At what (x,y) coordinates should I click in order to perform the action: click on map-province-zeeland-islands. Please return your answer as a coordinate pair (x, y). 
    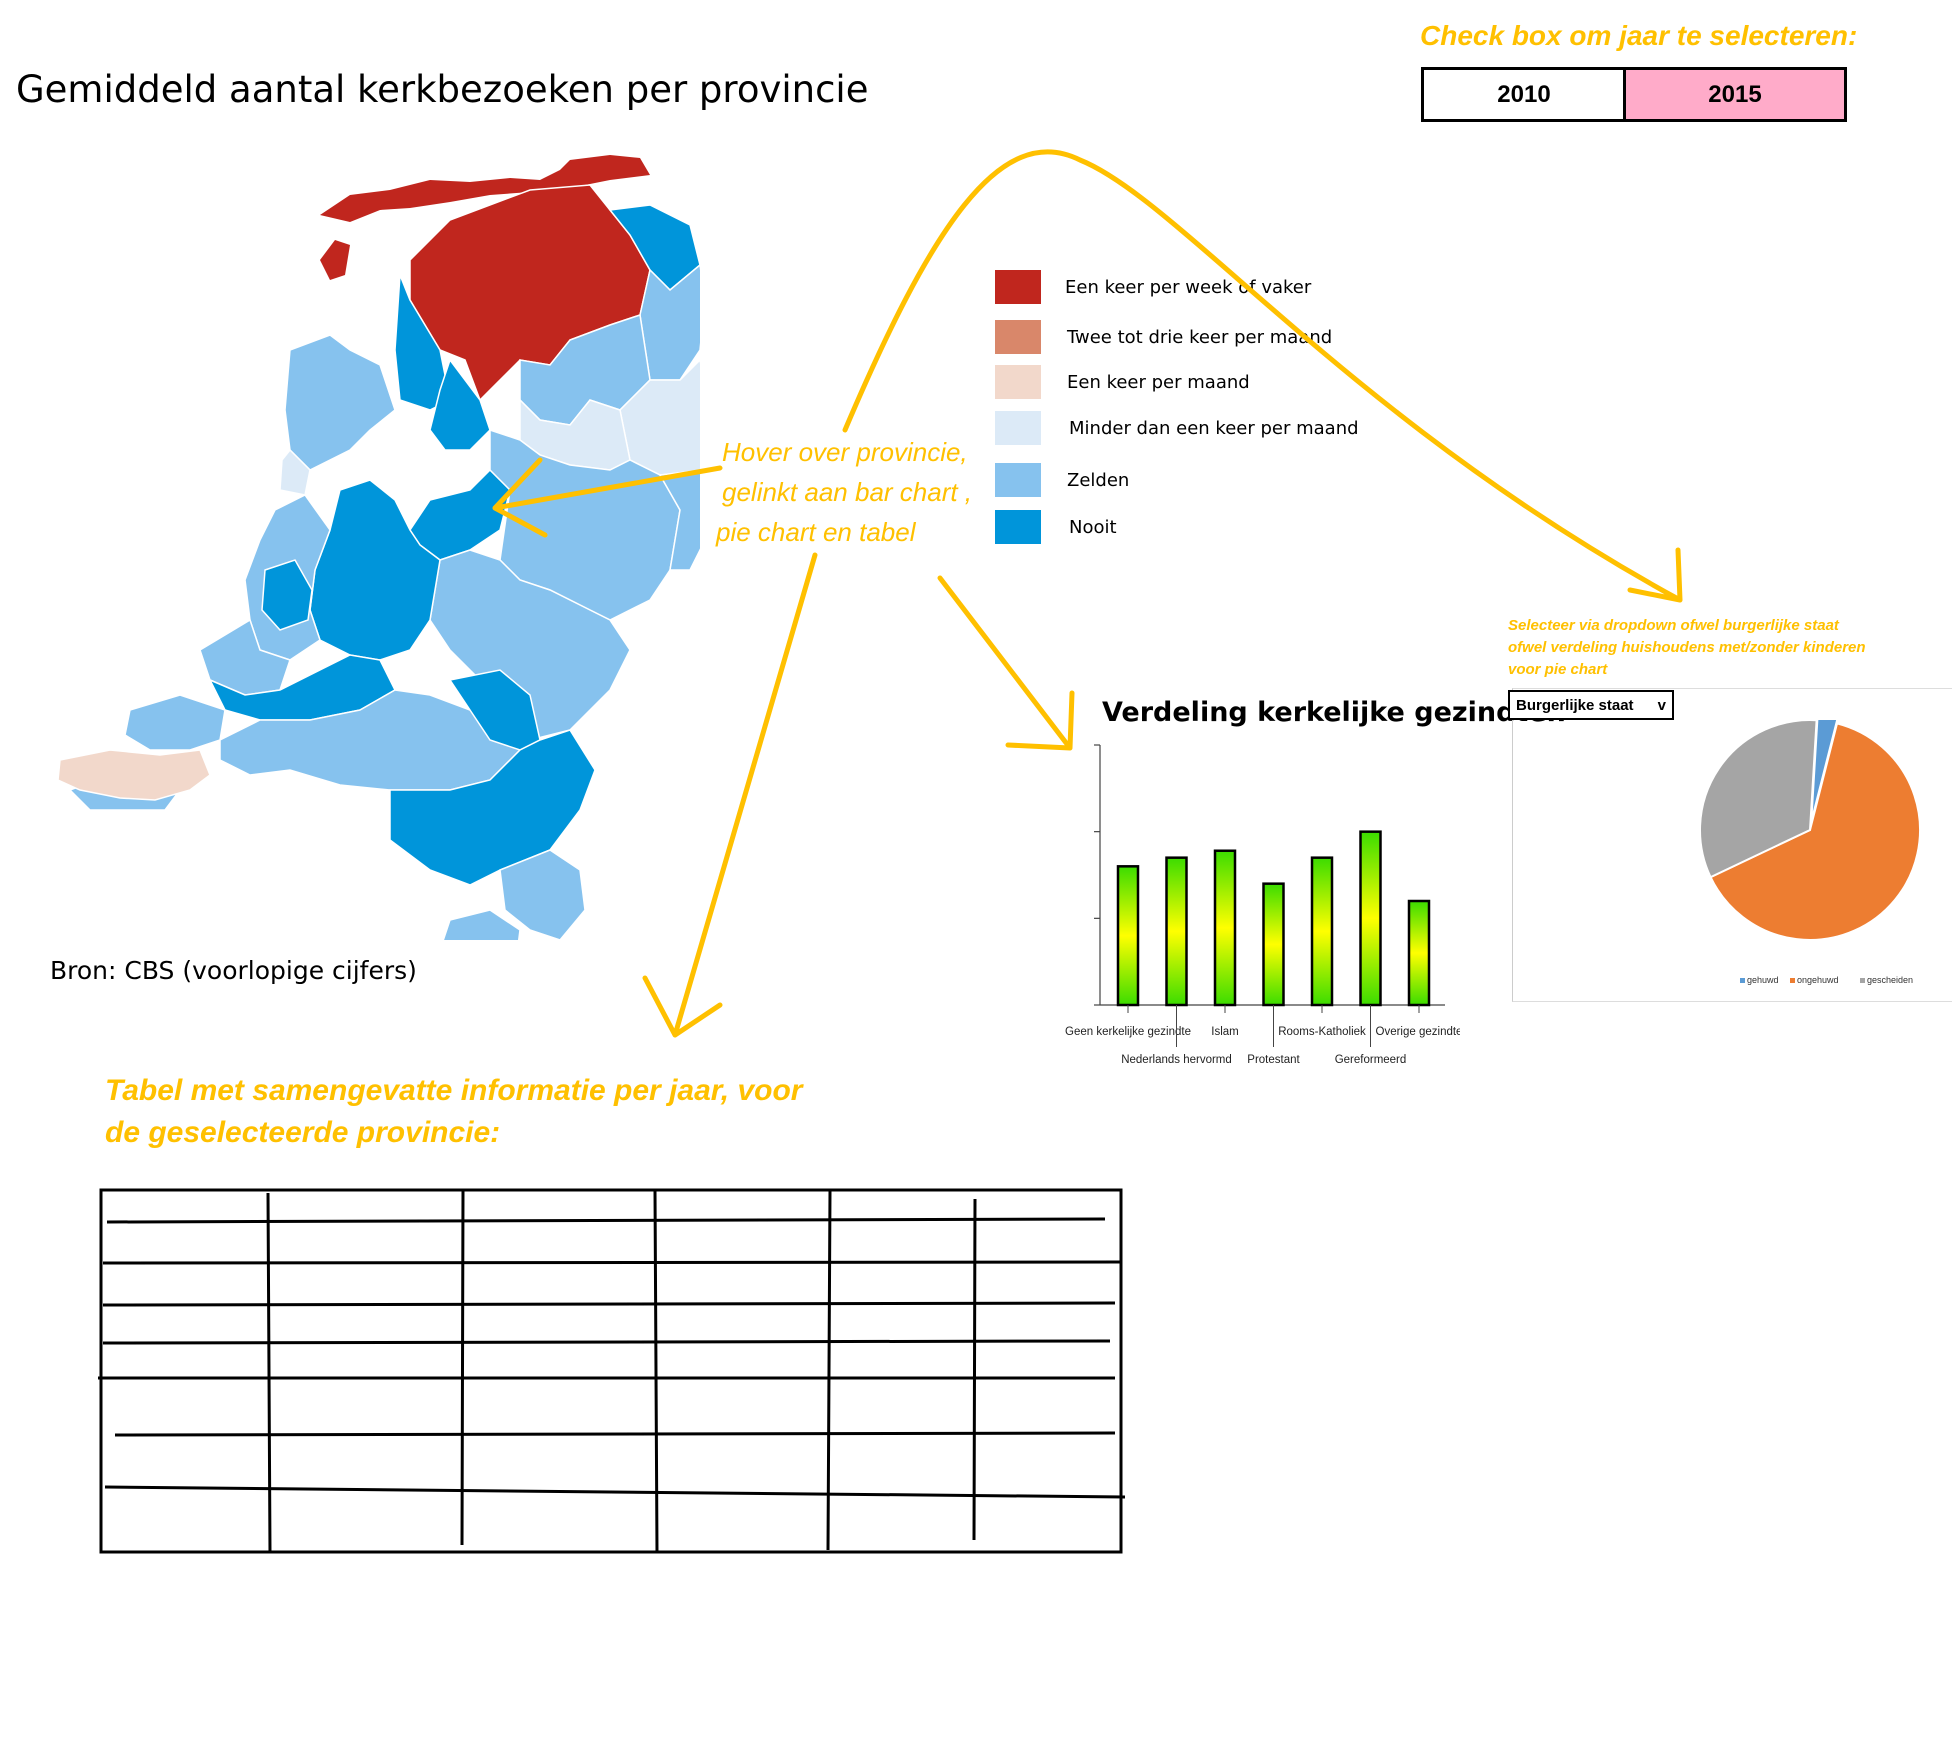
    Looking at the image, I should click on (175, 722).